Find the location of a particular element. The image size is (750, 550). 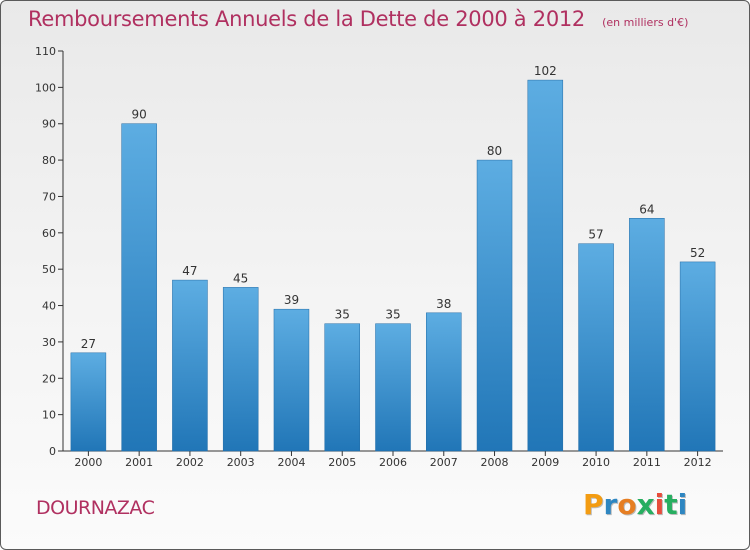

y-tick-label: 30 is located at coordinates (49, 342).